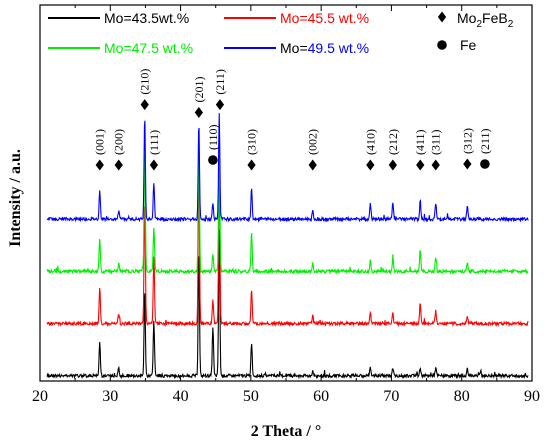 The width and height of the screenshot is (550, 448). I want to click on peak-annotation: (210), so click(145, 90).